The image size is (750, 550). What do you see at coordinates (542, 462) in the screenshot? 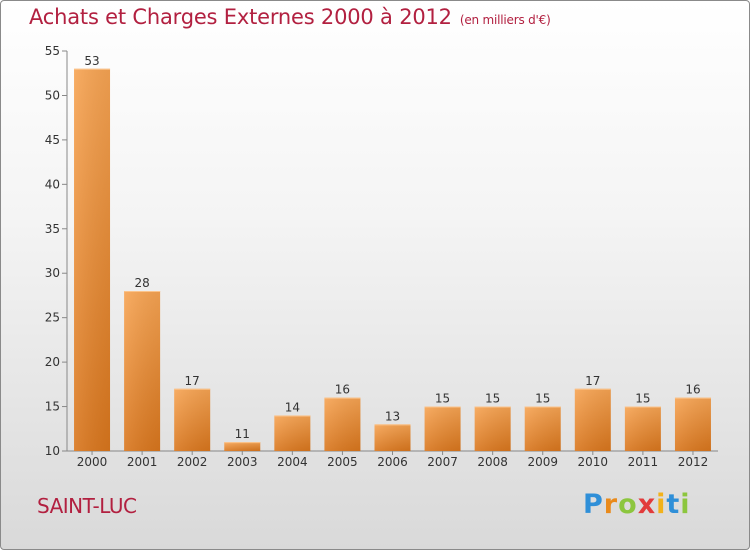
I see `x-tick-label: 2009` at bounding box center [542, 462].